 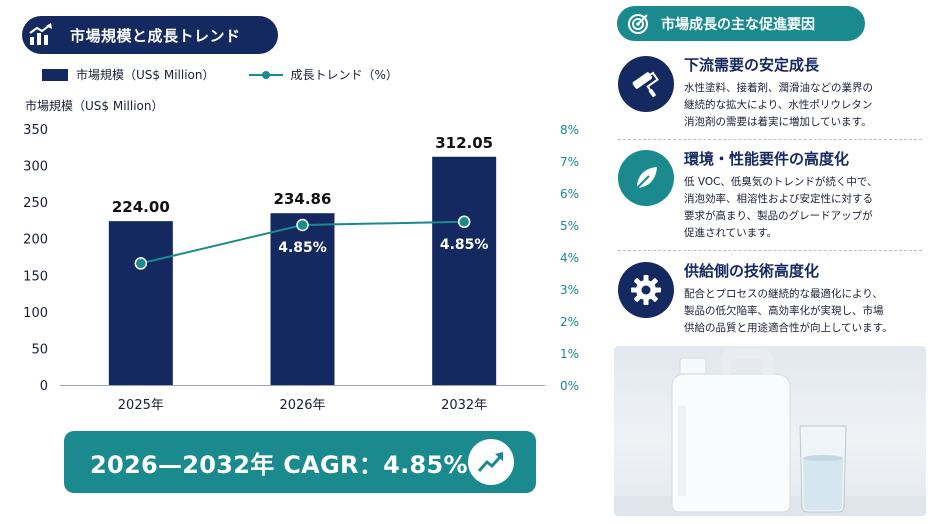 What do you see at coordinates (646, 178) in the screenshot?
I see `leaf-icon` at bounding box center [646, 178].